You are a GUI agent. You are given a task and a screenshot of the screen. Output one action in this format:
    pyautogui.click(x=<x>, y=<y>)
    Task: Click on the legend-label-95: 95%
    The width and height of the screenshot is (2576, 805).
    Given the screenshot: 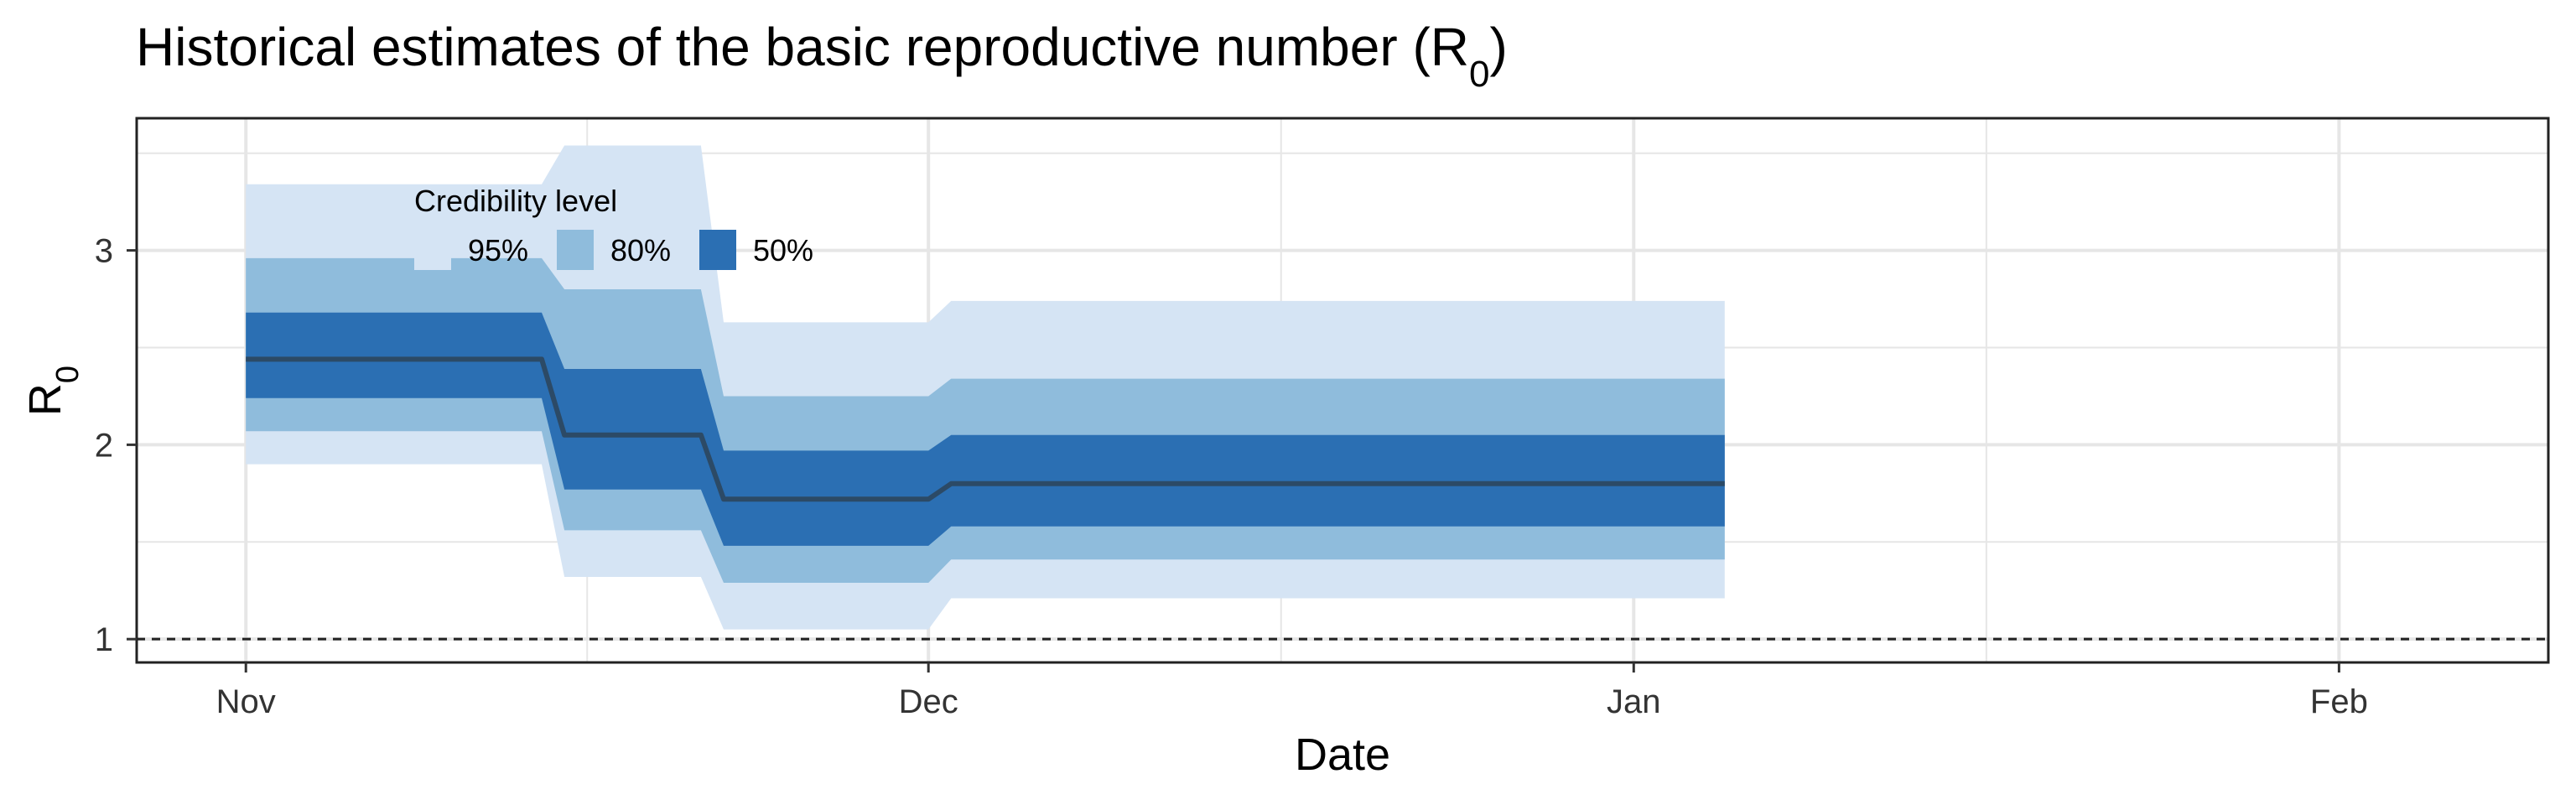 What is the action you would take?
    pyautogui.click(x=498, y=250)
    